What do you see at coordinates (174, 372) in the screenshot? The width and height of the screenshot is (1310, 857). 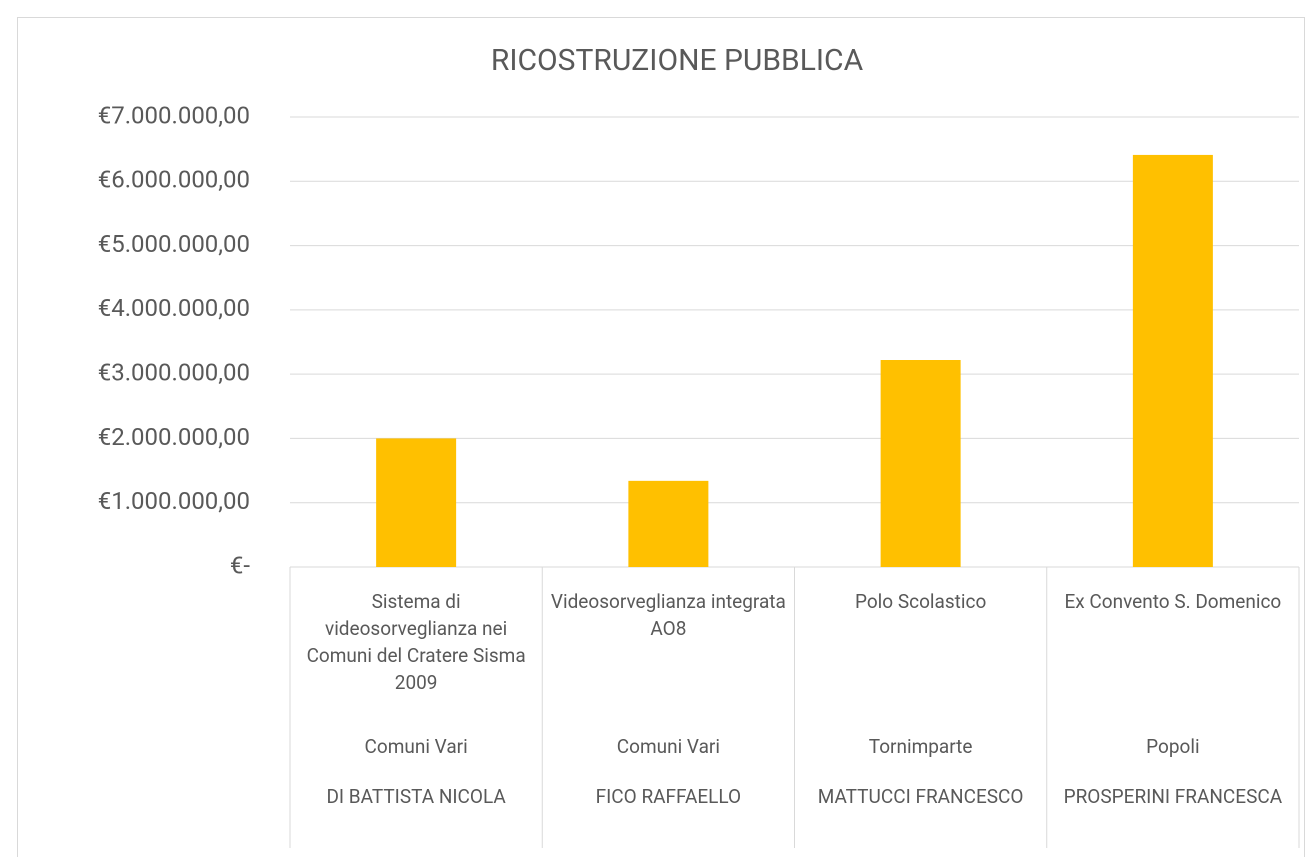 I see `y-tick-label: €3.000.000,00` at bounding box center [174, 372].